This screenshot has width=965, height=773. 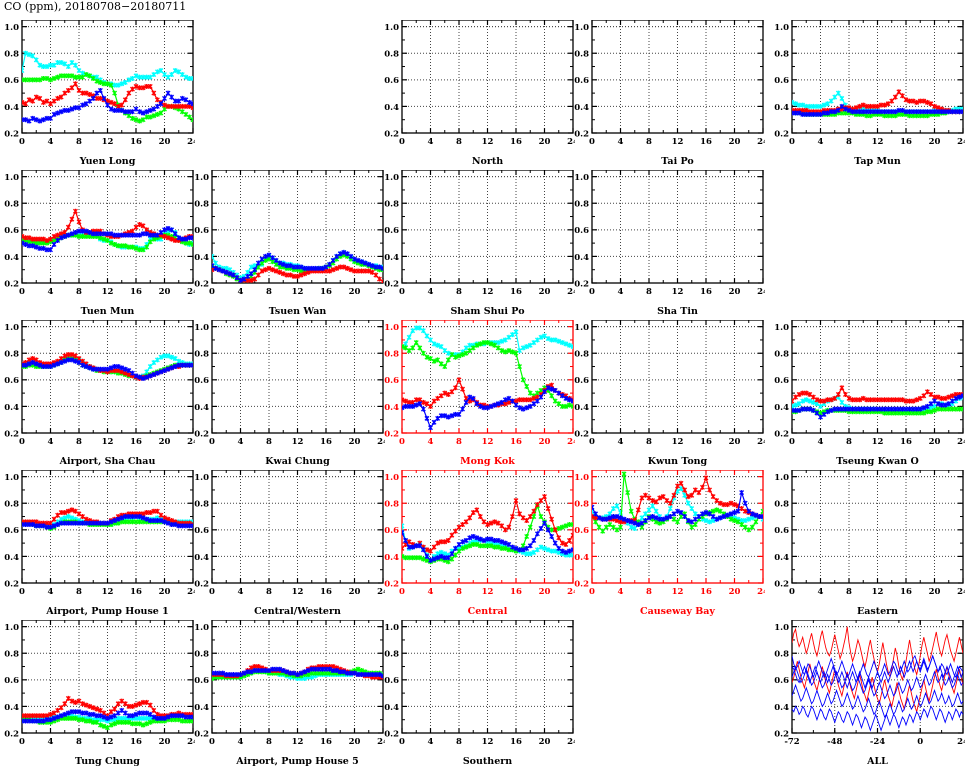 I want to click on plot-panel-kwun-tong: 0.2 0.4 0.6 0.8 1.0 0 4 8 12 16 20 24 Kwun Tong, so click(x=667, y=396).